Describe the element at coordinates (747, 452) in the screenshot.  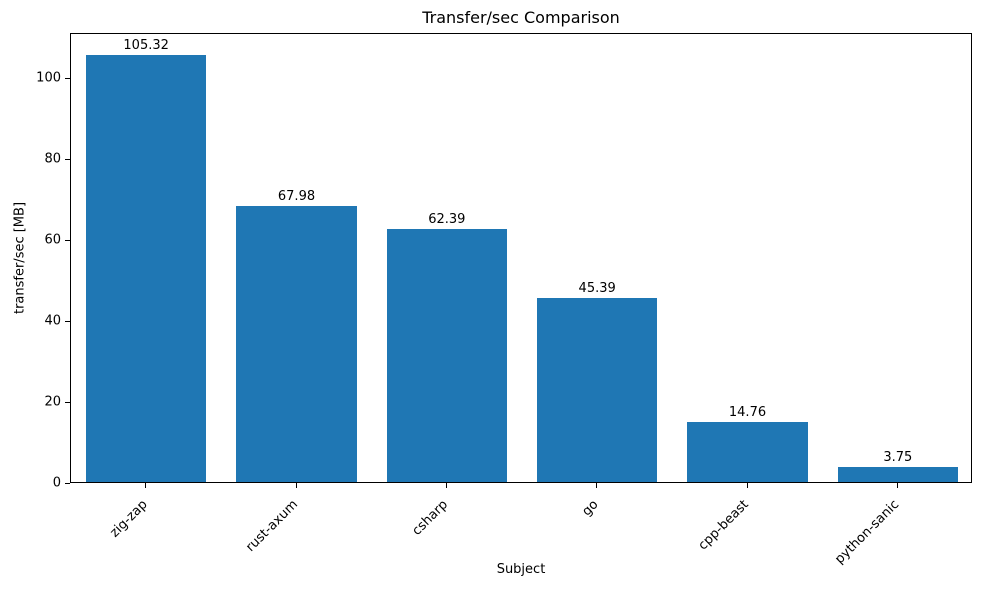
I see `bar-cpp-beast` at that location.